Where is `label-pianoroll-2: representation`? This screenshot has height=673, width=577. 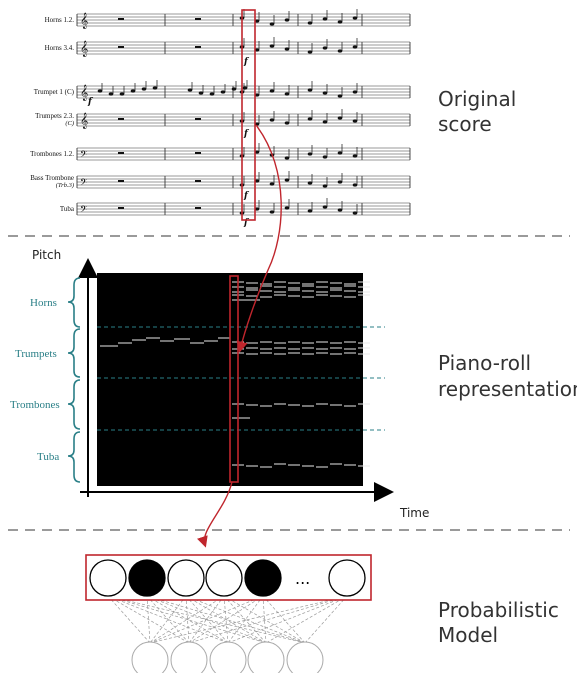
label-pianoroll-2: representation is located at coordinates (507, 389).